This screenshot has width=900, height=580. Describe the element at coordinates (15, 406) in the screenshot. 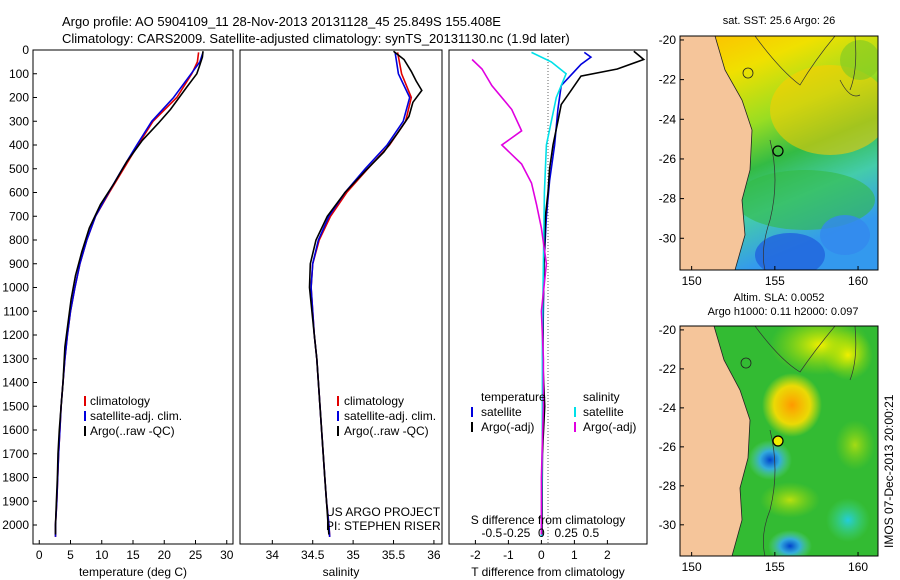

I see `depth-tick-label: 1500` at that location.